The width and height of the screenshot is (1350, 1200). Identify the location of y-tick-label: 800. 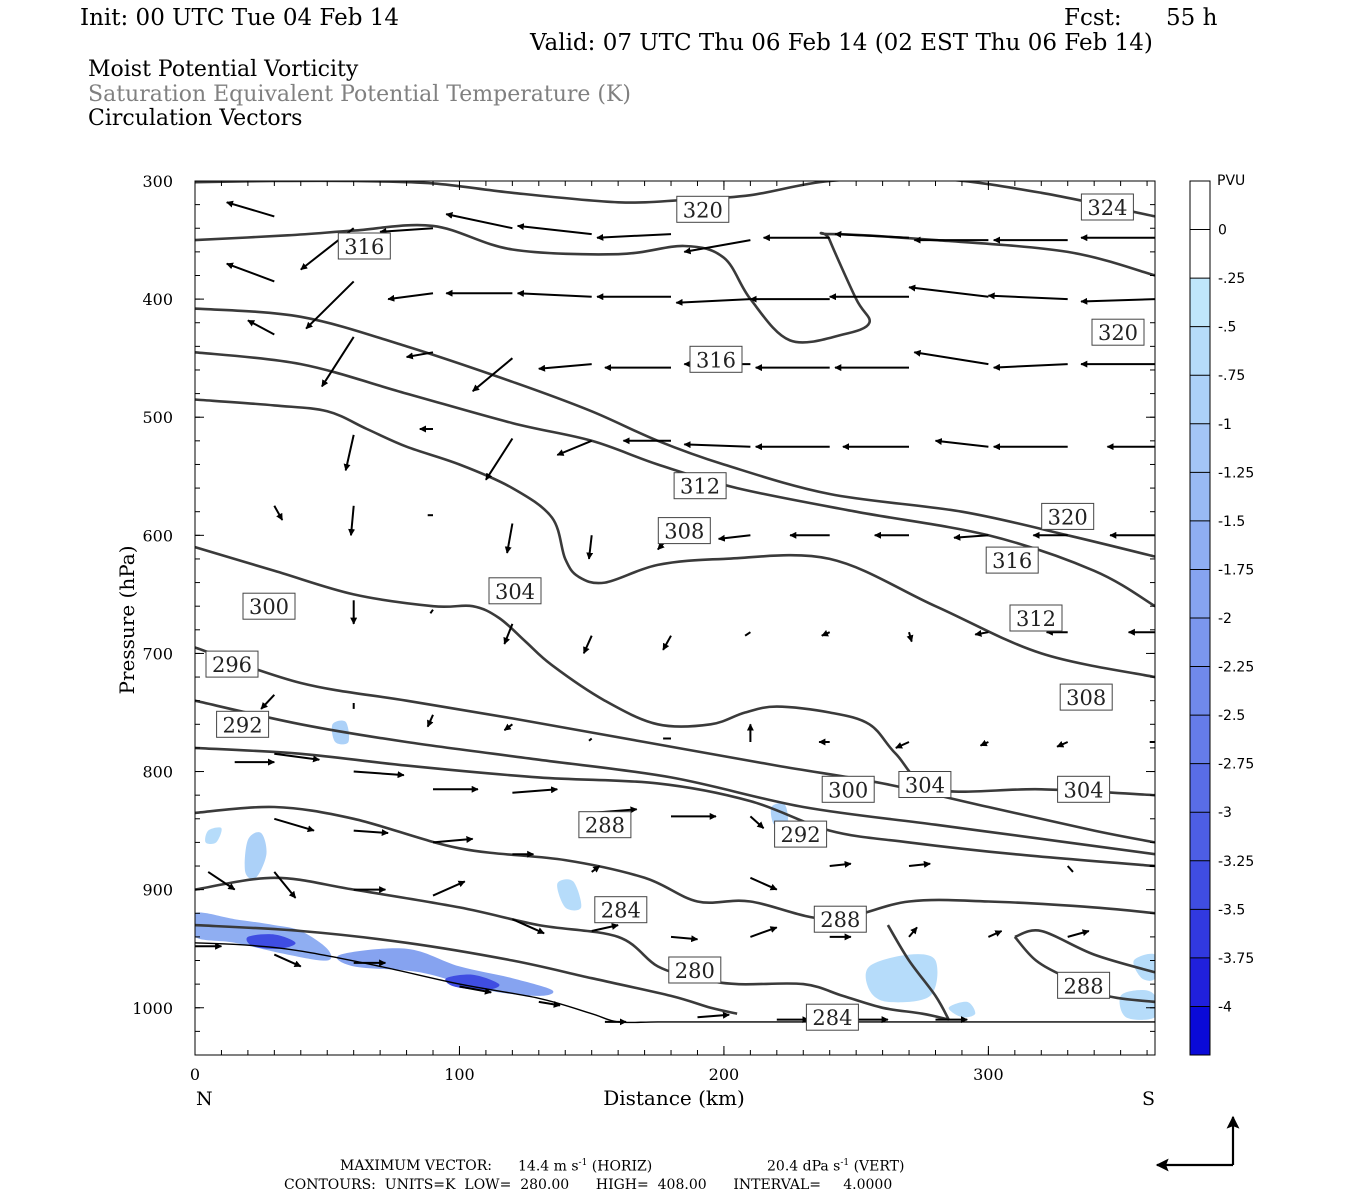
(157, 772).